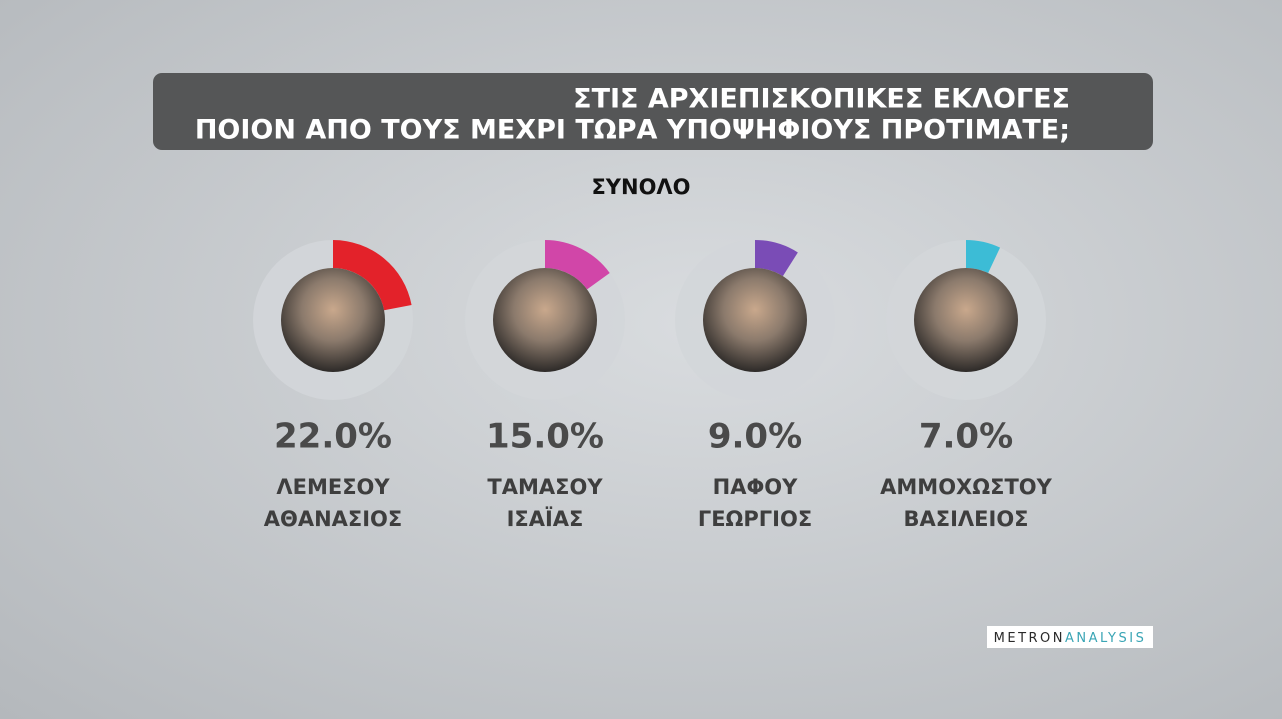 Image resolution: width=1282 pixels, height=719 pixels. I want to click on logo-part: ANALYSIS, so click(1105, 638).